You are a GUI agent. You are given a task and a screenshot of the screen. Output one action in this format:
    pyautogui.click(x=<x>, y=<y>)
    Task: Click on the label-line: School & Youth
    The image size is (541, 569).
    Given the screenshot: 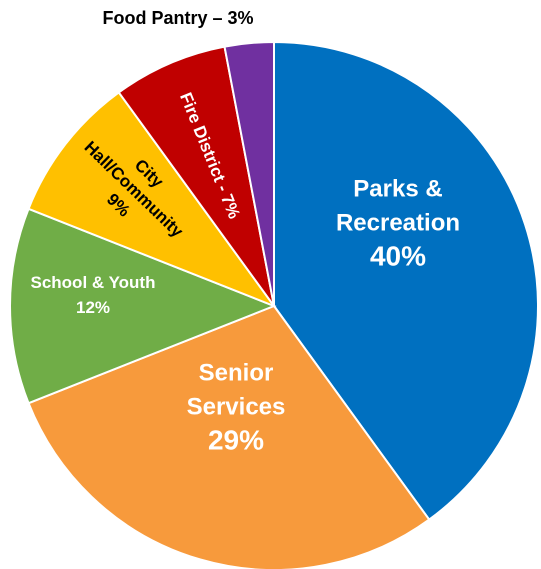 What is the action you would take?
    pyautogui.click(x=93, y=282)
    